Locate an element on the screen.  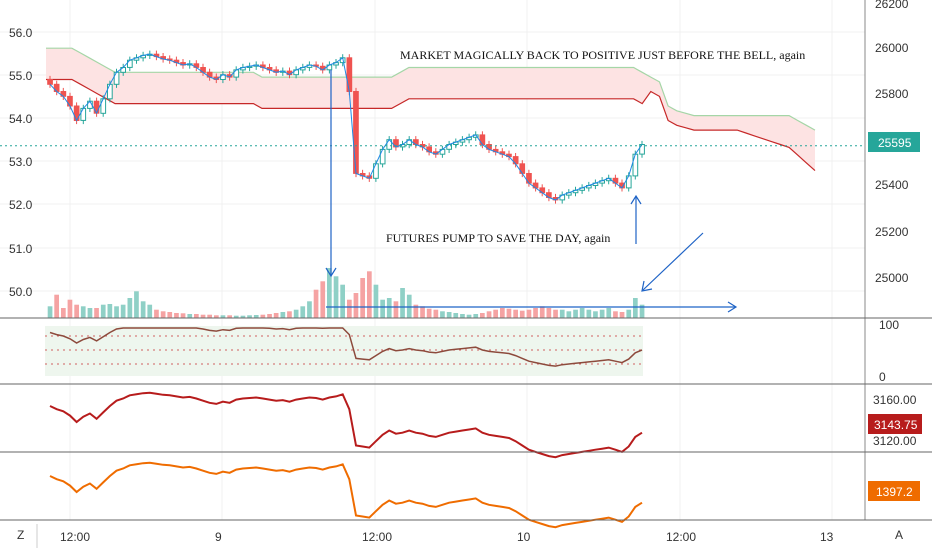
right-tick-label: 26200 is located at coordinates (892, 5).